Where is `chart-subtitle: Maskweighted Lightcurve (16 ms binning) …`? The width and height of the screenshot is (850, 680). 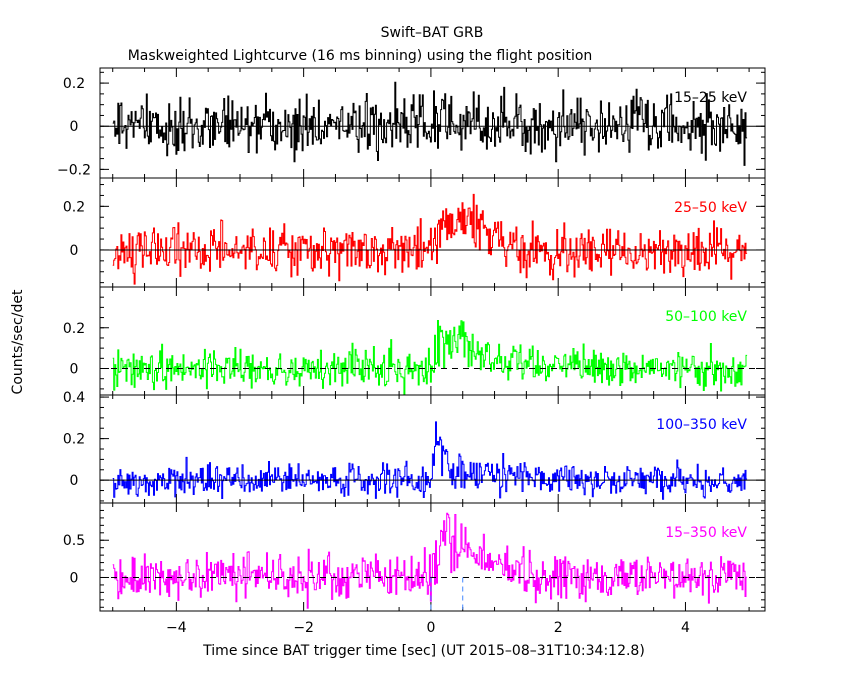
chart-subtitle: Maskweighted Lightcurve (16 ms binning) … is located at coordinates (360, 56).